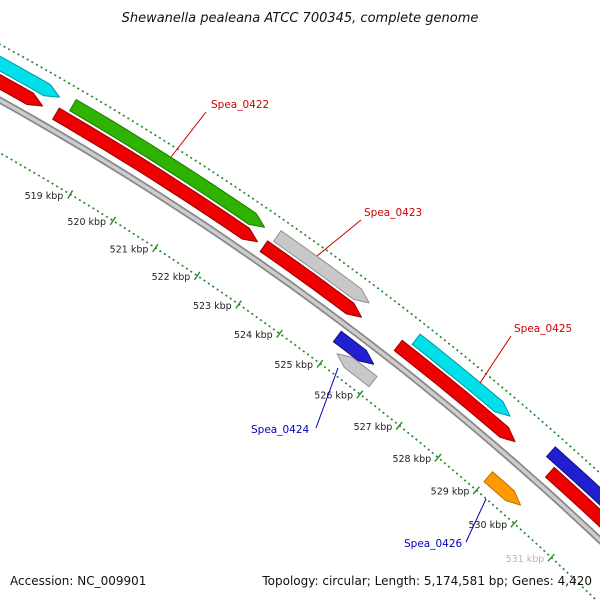  Describe the element at coordinates (280, 430) in the screenshot. I see `gene-label-Spea_0424: Spea_0424` at that location.